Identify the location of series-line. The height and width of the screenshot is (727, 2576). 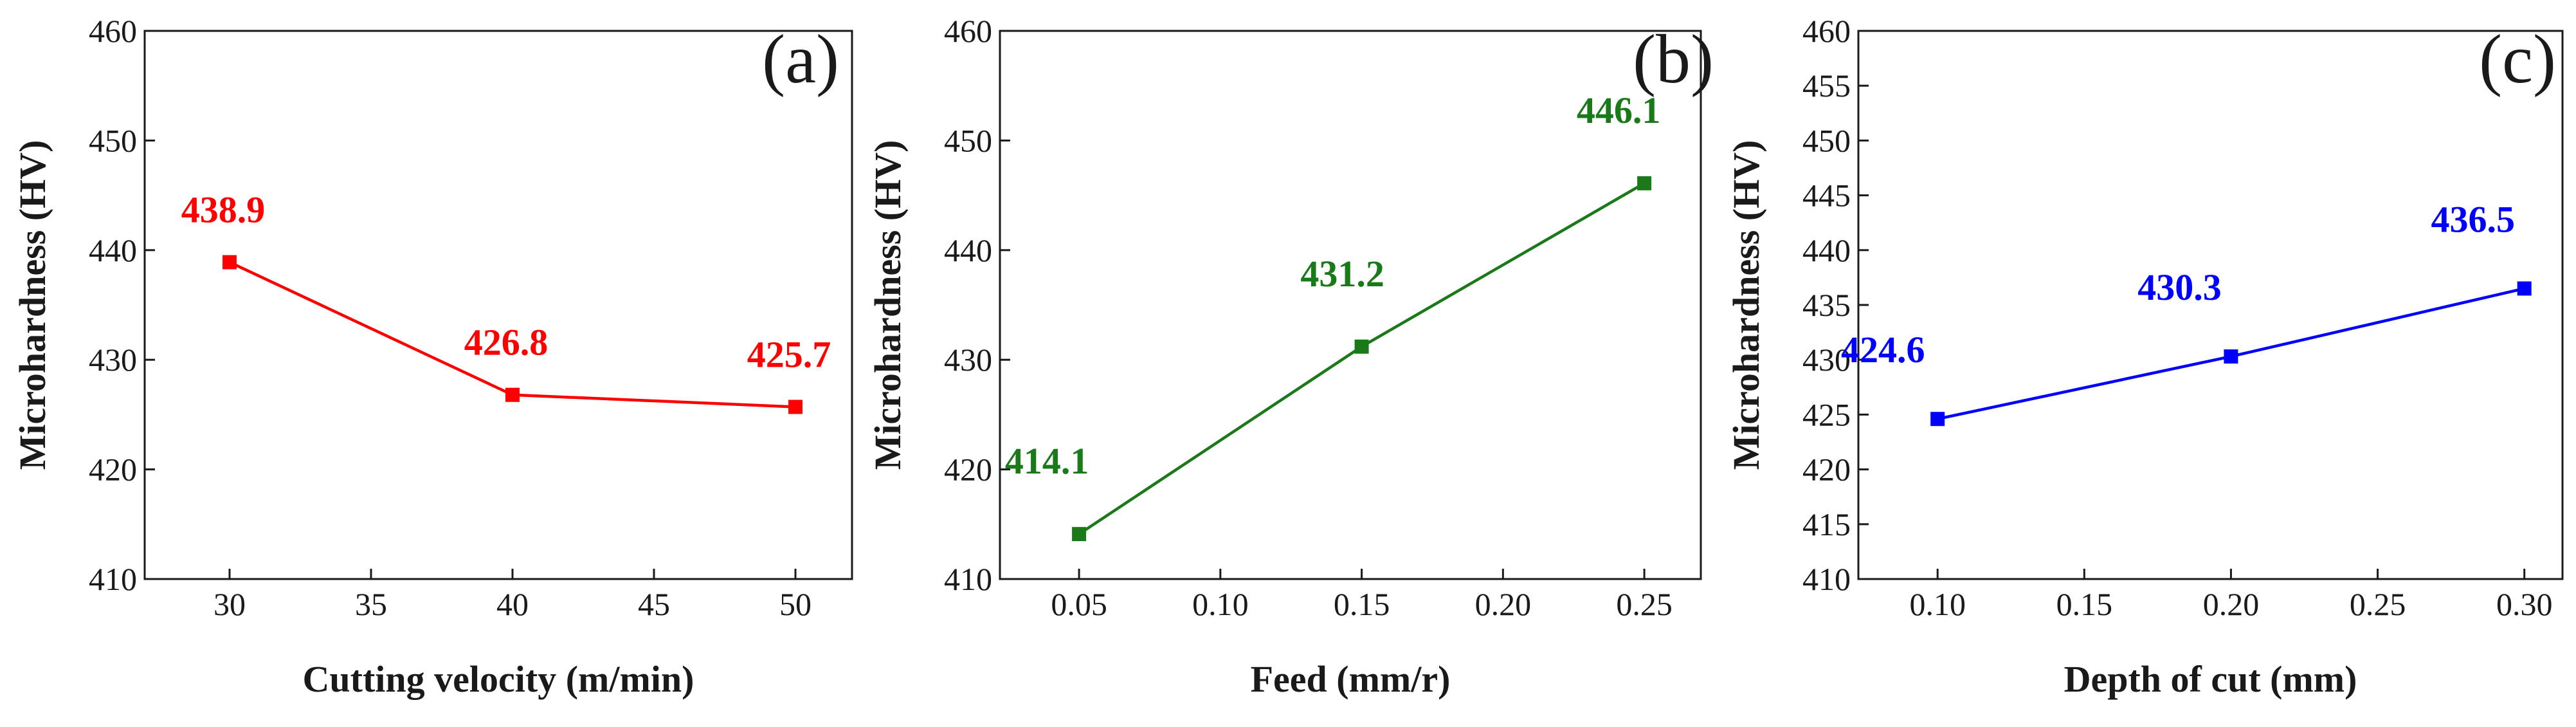
(1362, 358).